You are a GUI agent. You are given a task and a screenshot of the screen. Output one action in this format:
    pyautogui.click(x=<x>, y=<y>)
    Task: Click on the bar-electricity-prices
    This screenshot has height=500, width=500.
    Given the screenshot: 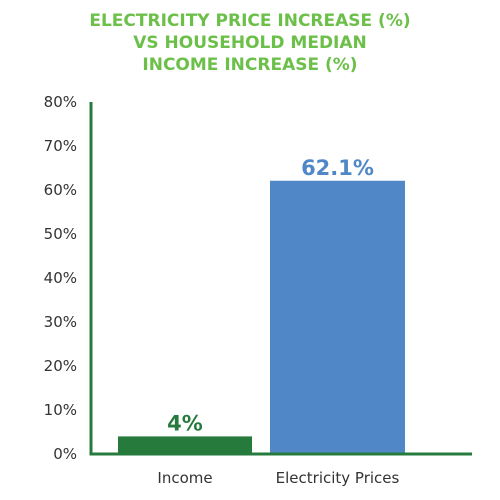 What is the action you would take?
    pyautogui.click(x=337, y=317)
    